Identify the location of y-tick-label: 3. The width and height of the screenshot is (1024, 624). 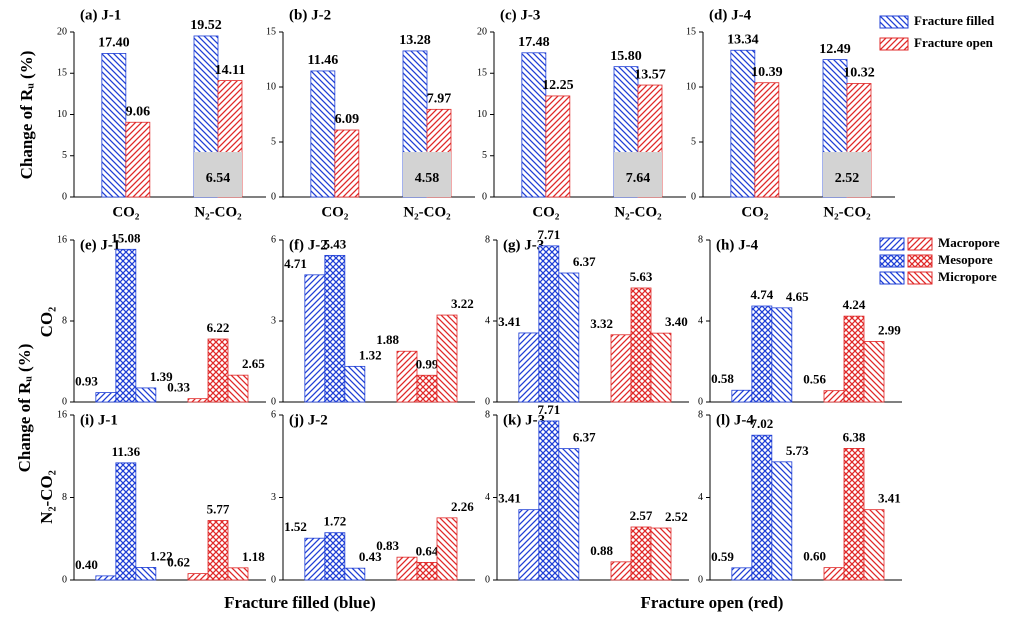
(273, 497).